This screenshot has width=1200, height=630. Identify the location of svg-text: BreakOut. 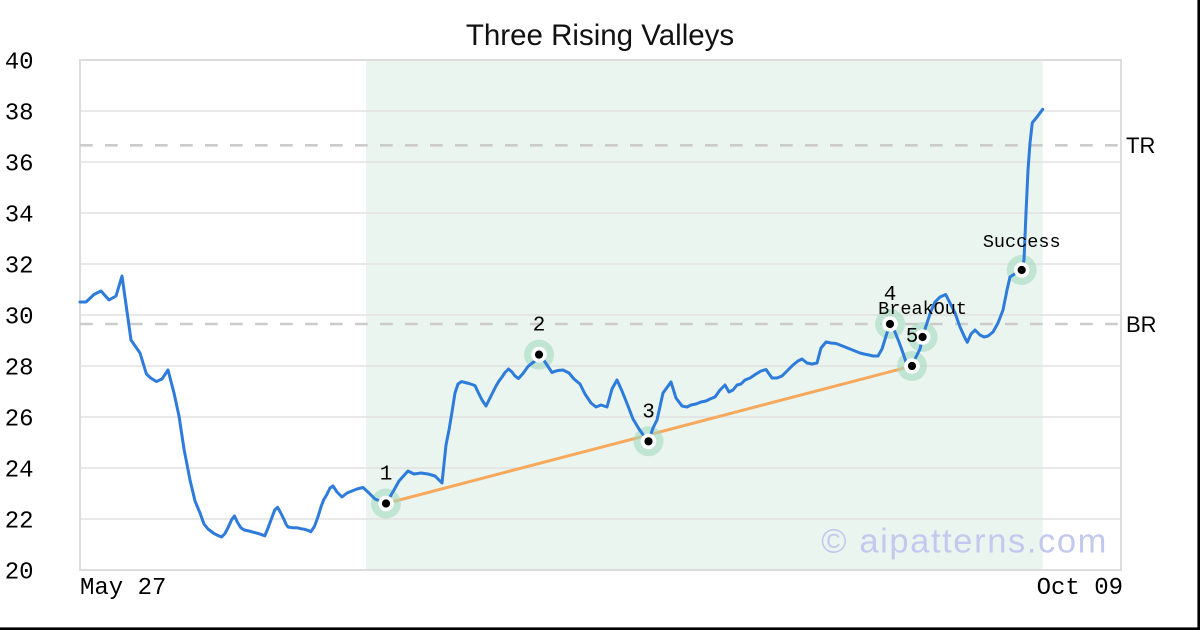
(922, 309).